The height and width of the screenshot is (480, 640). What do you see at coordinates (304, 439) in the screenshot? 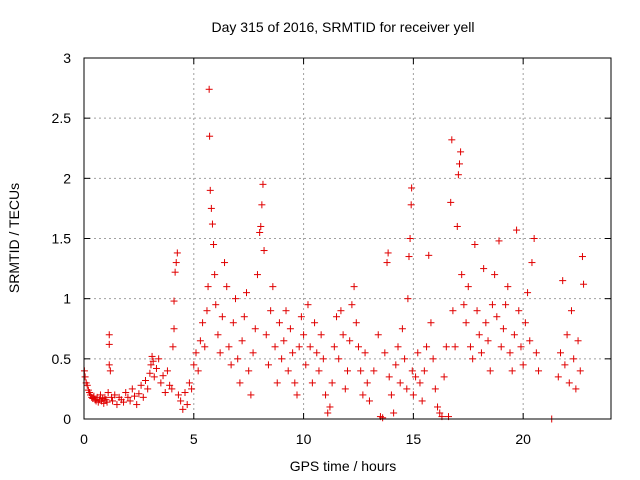
I see `x-tick-label: 10` at bounding box center [304, 439].